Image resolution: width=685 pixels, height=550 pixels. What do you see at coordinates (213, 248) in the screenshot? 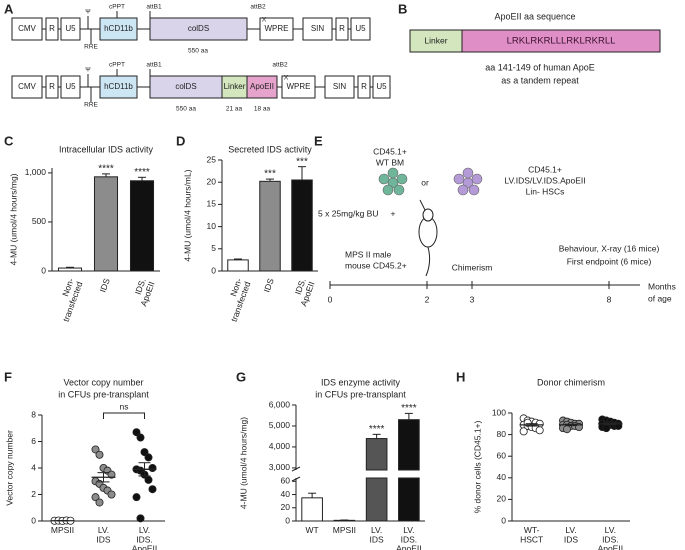
I see `y-tick-label: 5` at bounding box center [213, 248].